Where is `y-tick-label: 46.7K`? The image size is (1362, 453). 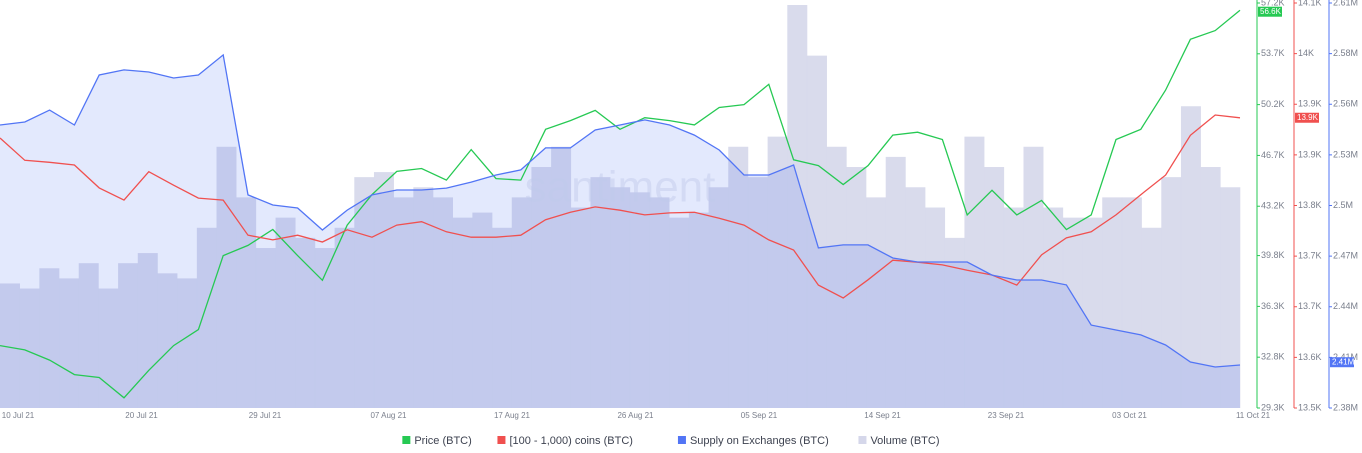 y-tick-label: 46.7K is located at coordinates (1273, 155).